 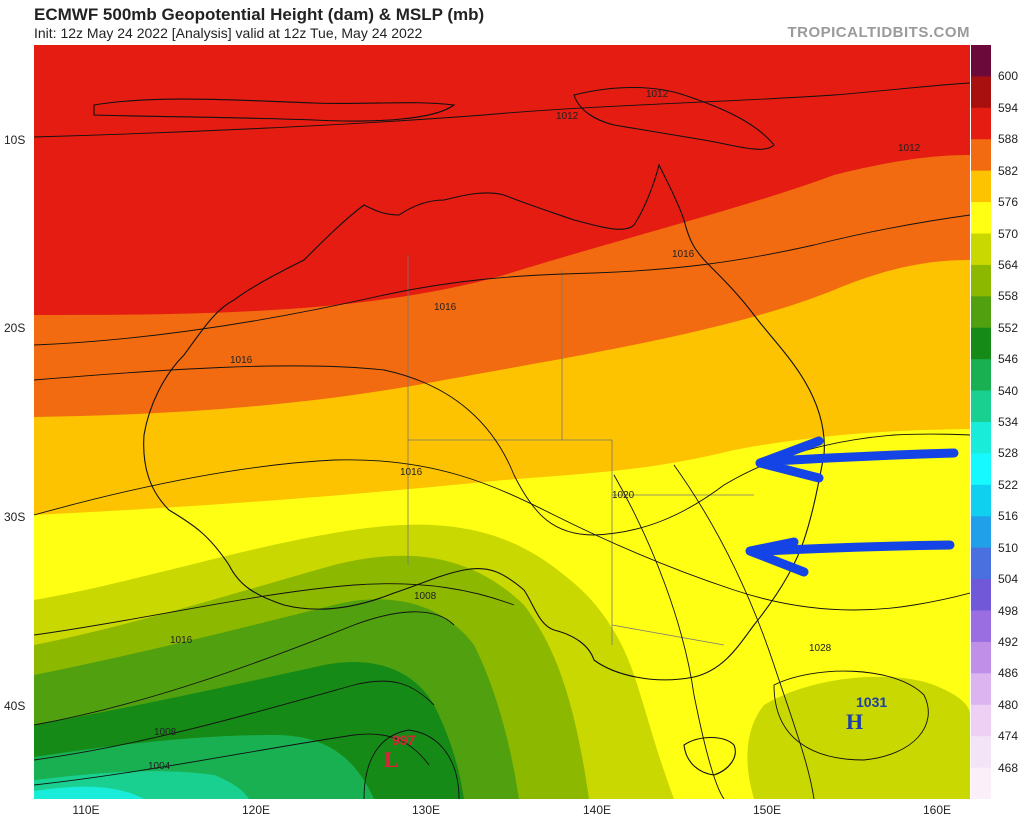 What do you see at coordinates (1008, 264) in the screenshot?
I see `legend-level-label: 564` at bounding box center [1008, 264].